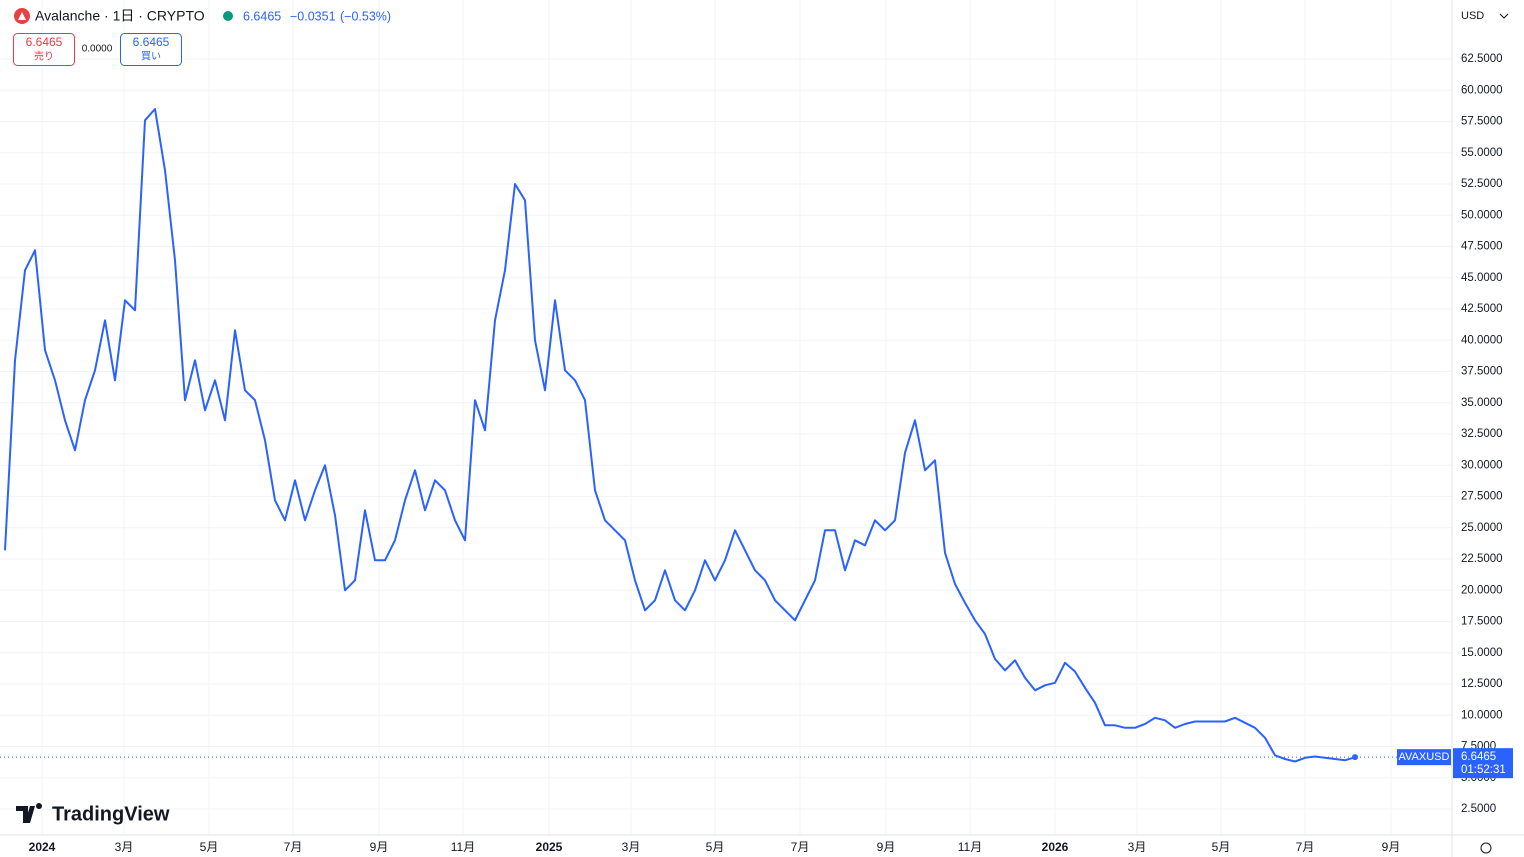  Describe the element at coordinates (44, 42) in the screenshot. I see `sell-price: 6.6465` at that location.